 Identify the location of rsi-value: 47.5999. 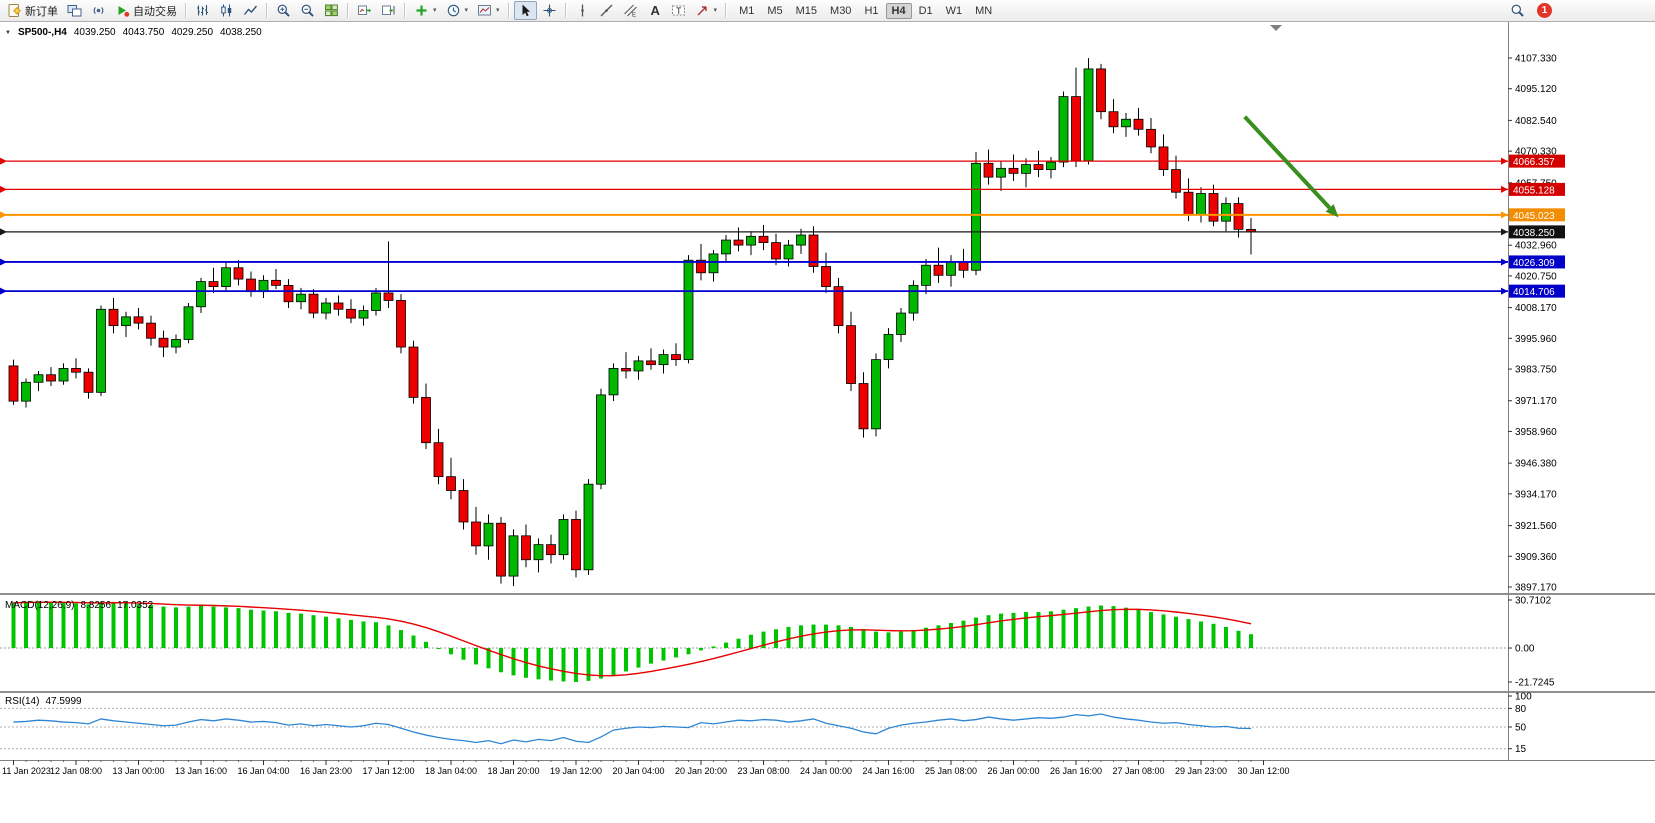
(63, 701).